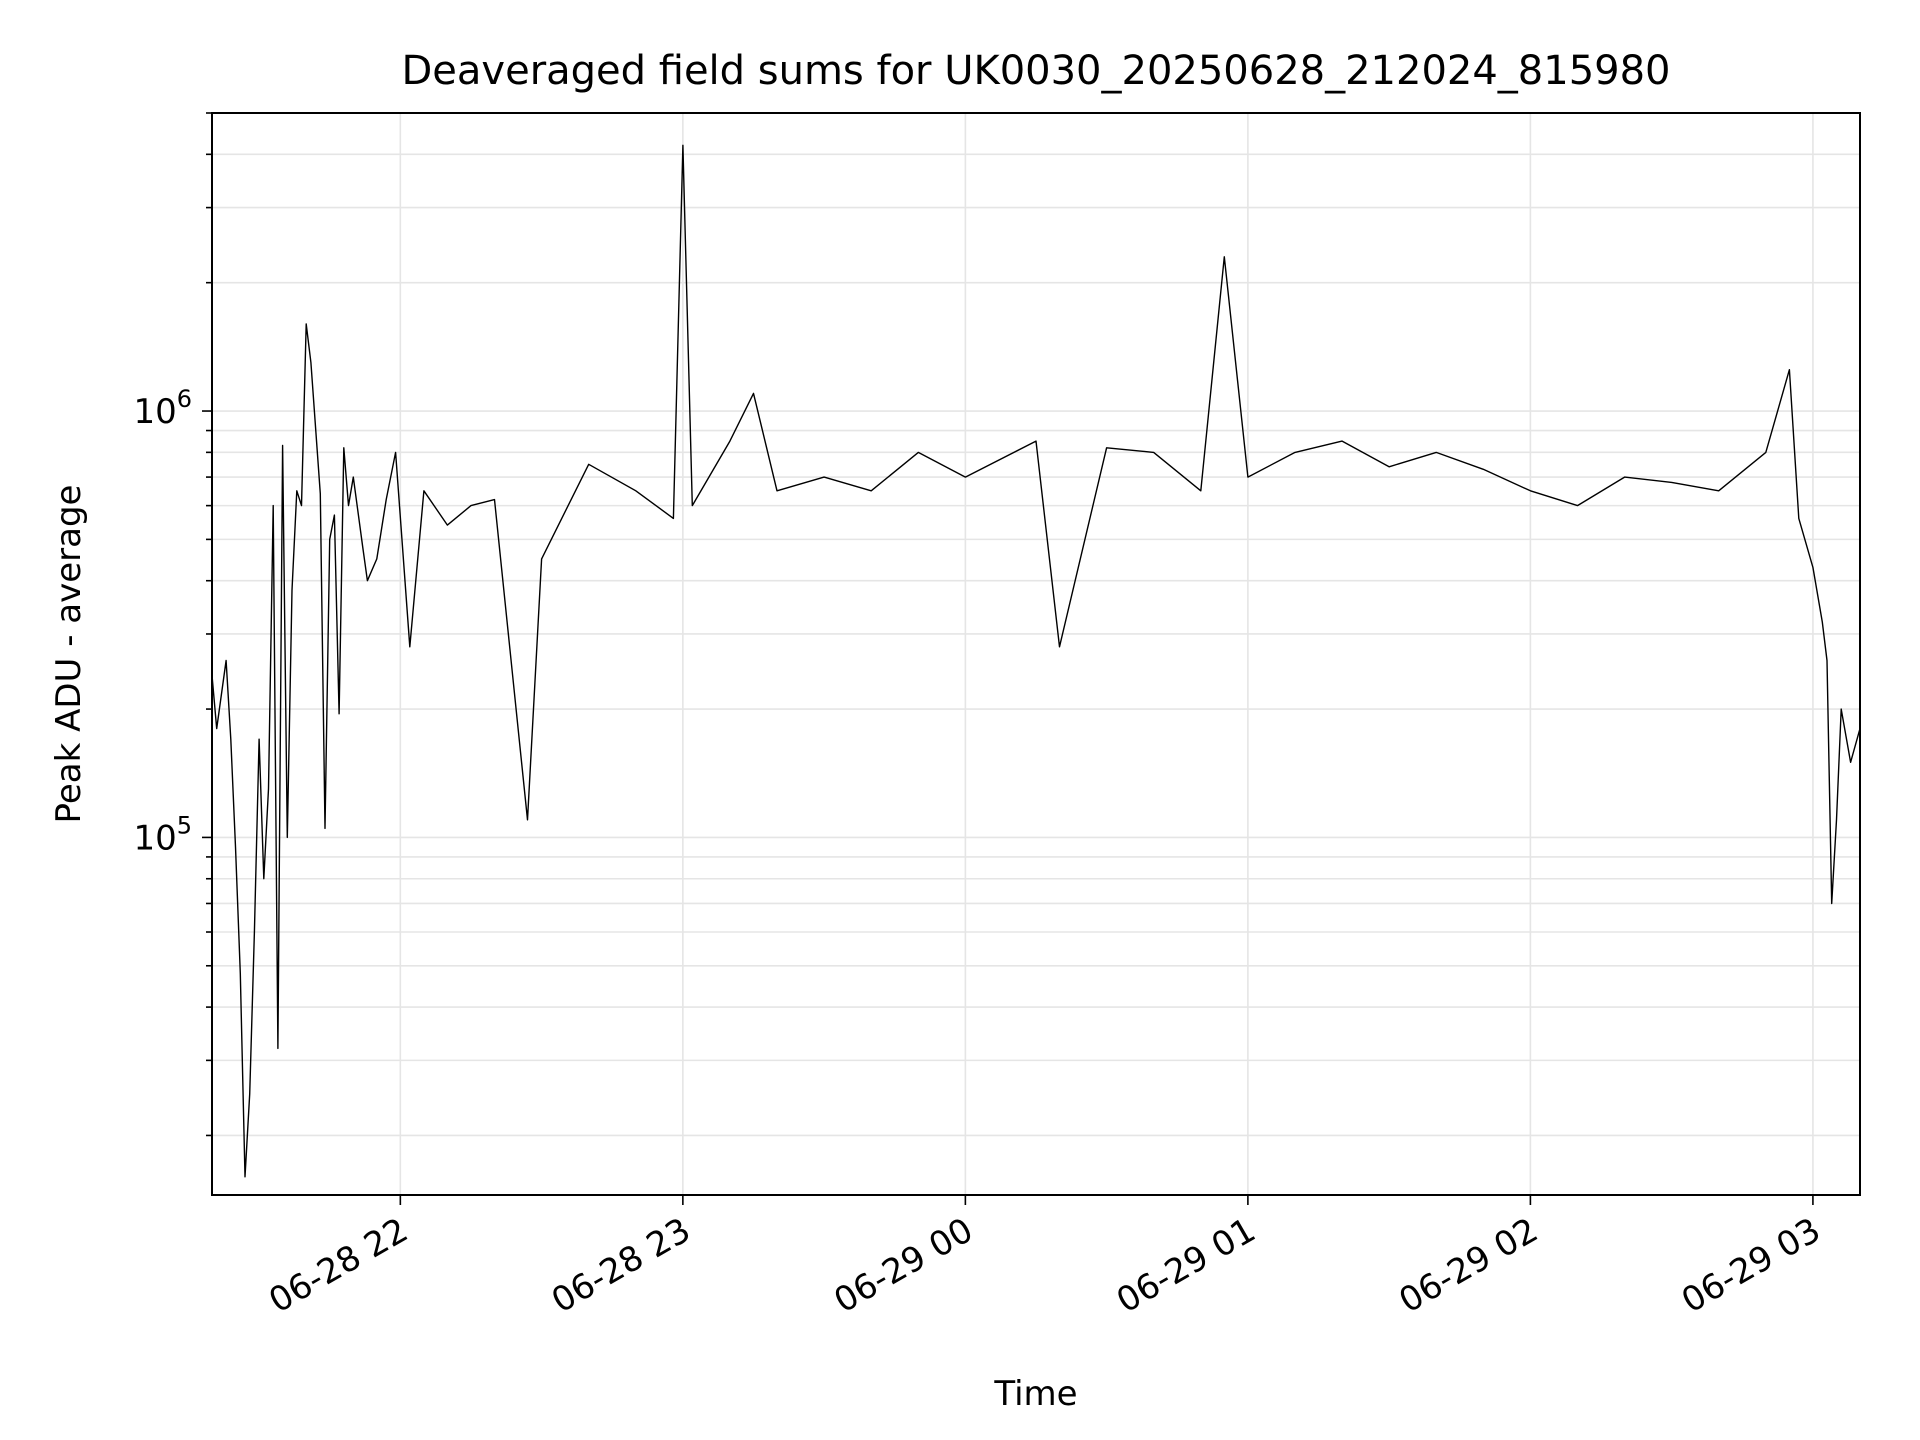 This screenshot has height=1440, width=1920. Describe the element at coordinates (69, 654) in the screenshot. I see `y-axis-label: Peak ADU - average` at that location.